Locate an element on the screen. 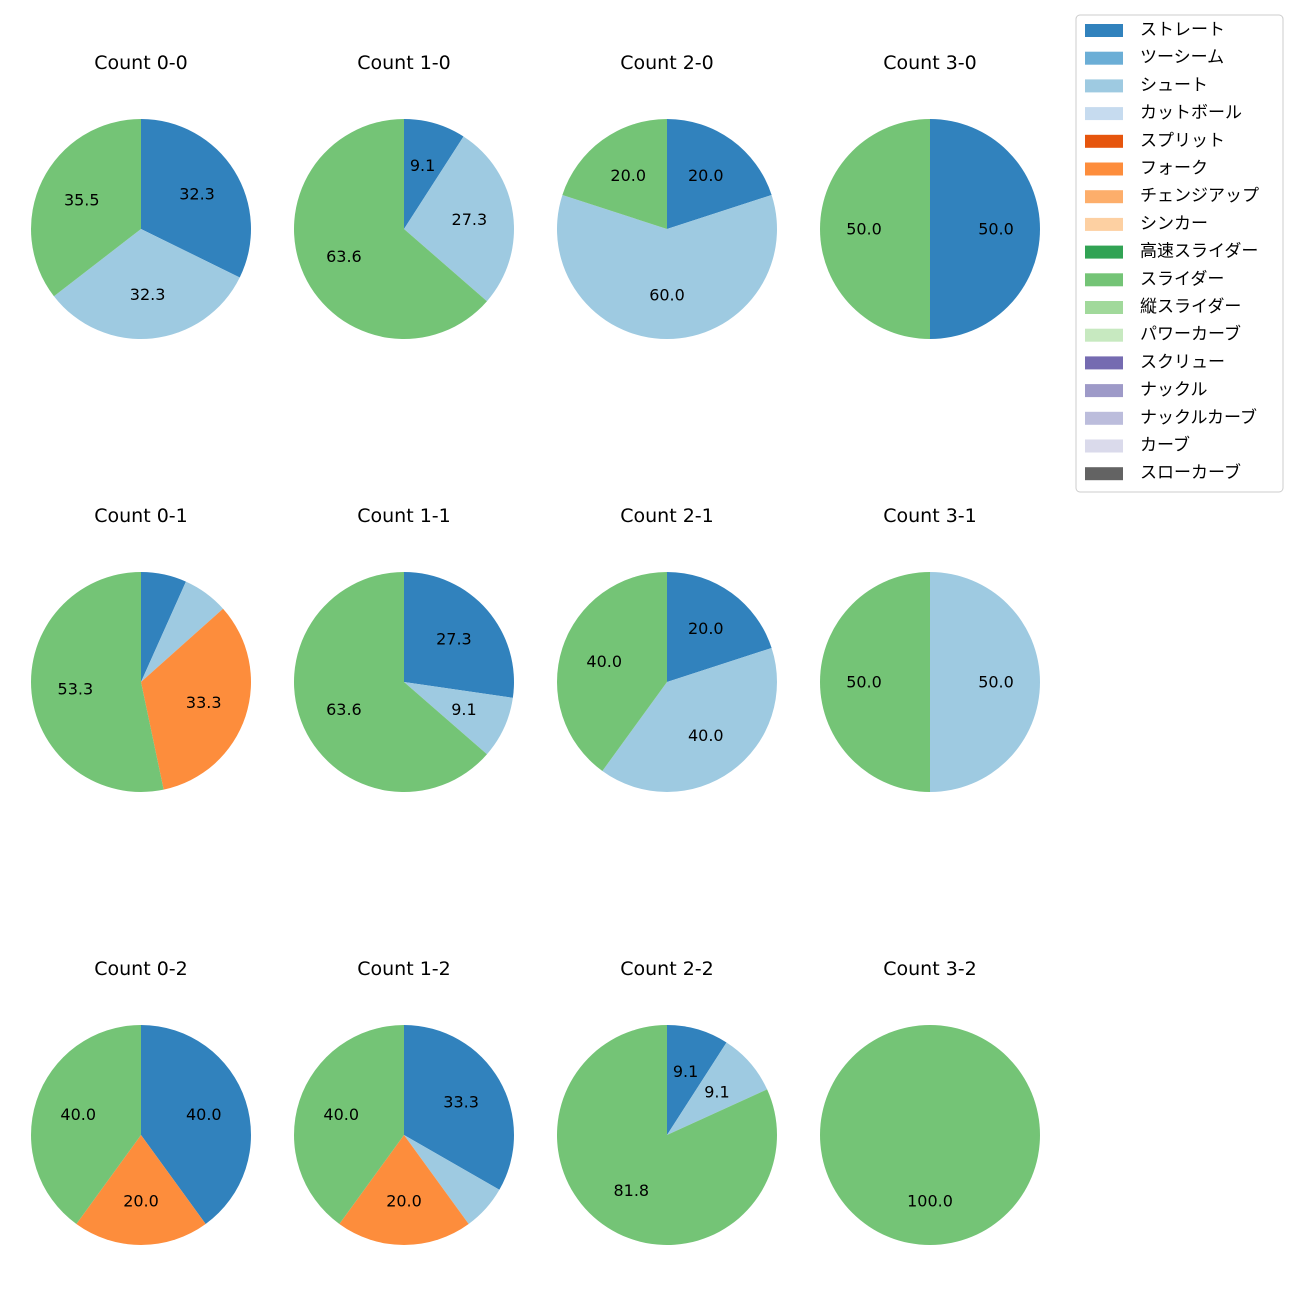 The image size is (1300, 1300). legend-item: フォーク is located at coordinates (1146, 169).